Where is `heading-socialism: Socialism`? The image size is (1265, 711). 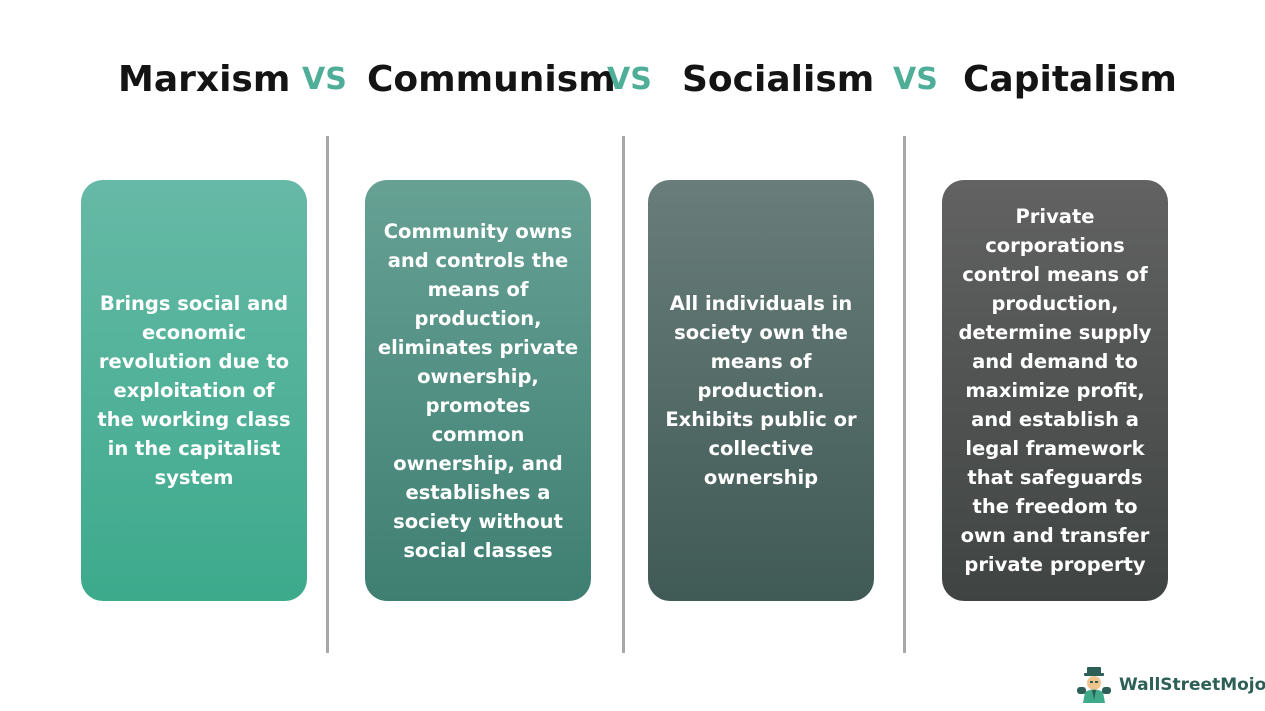 heading-socialism: Socialism is located at coordinates (778, 79).